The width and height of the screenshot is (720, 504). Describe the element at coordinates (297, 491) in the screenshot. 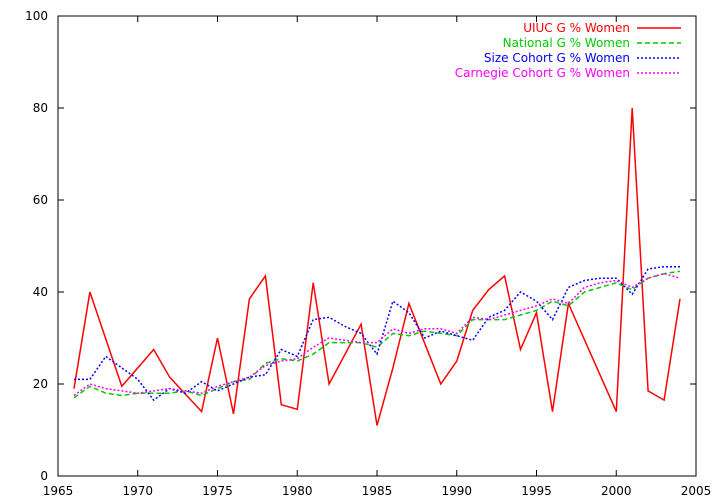

I see `x-tick-label: 1980` at that location.